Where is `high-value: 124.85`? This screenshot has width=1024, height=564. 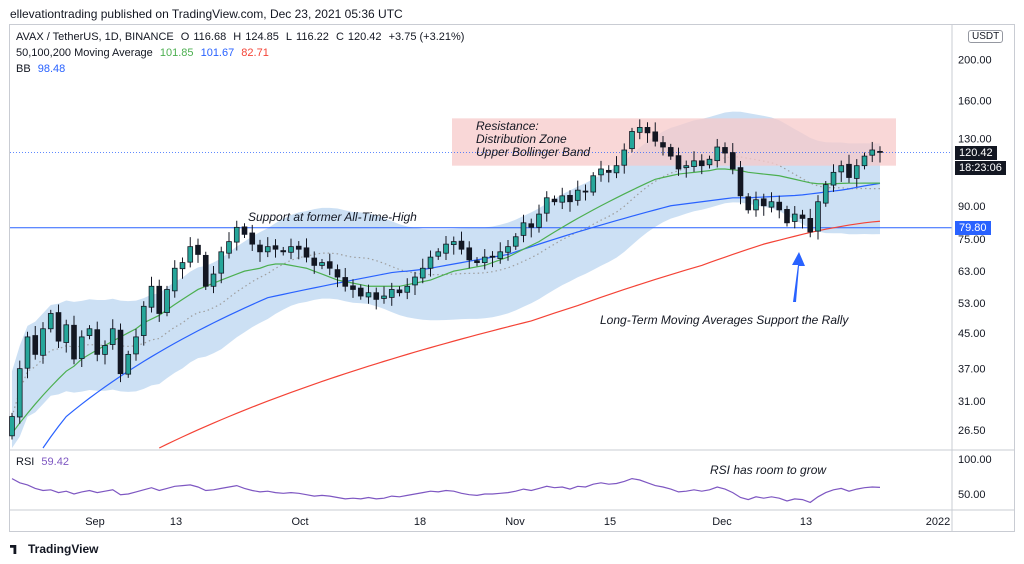 high-value: 124.85 is located at coordinates (262, 37).